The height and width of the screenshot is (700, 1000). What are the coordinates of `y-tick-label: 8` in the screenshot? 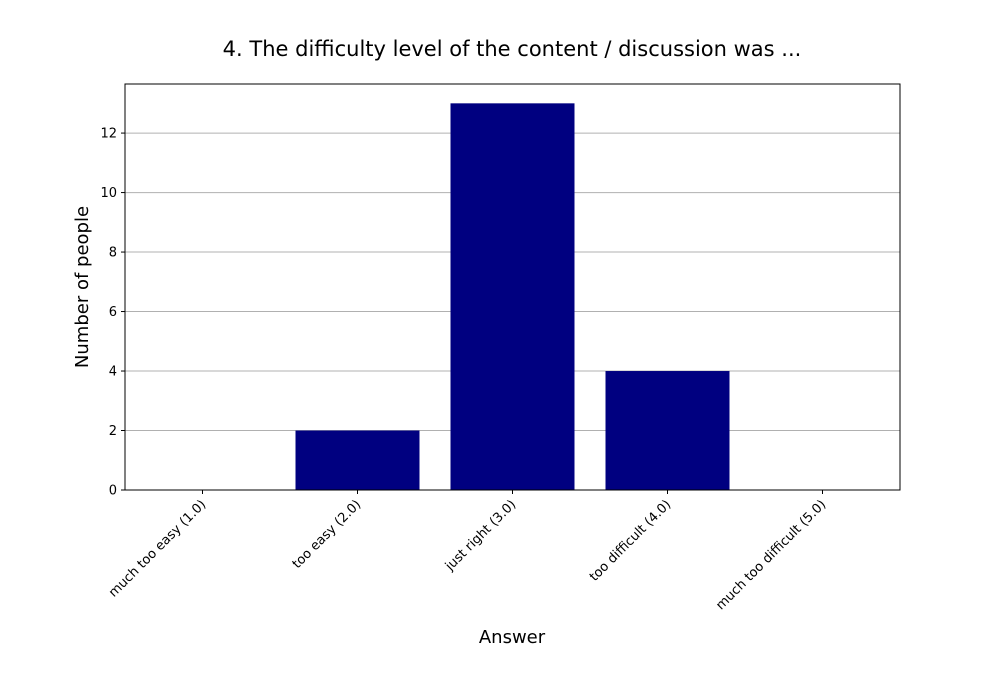 It's located at (113, 253).